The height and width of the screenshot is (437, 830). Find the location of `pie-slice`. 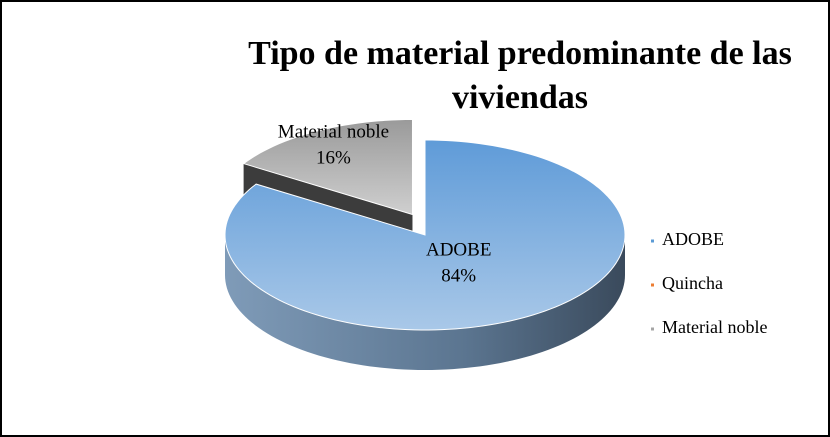

pie-slice is located at coordinates (327, 167).